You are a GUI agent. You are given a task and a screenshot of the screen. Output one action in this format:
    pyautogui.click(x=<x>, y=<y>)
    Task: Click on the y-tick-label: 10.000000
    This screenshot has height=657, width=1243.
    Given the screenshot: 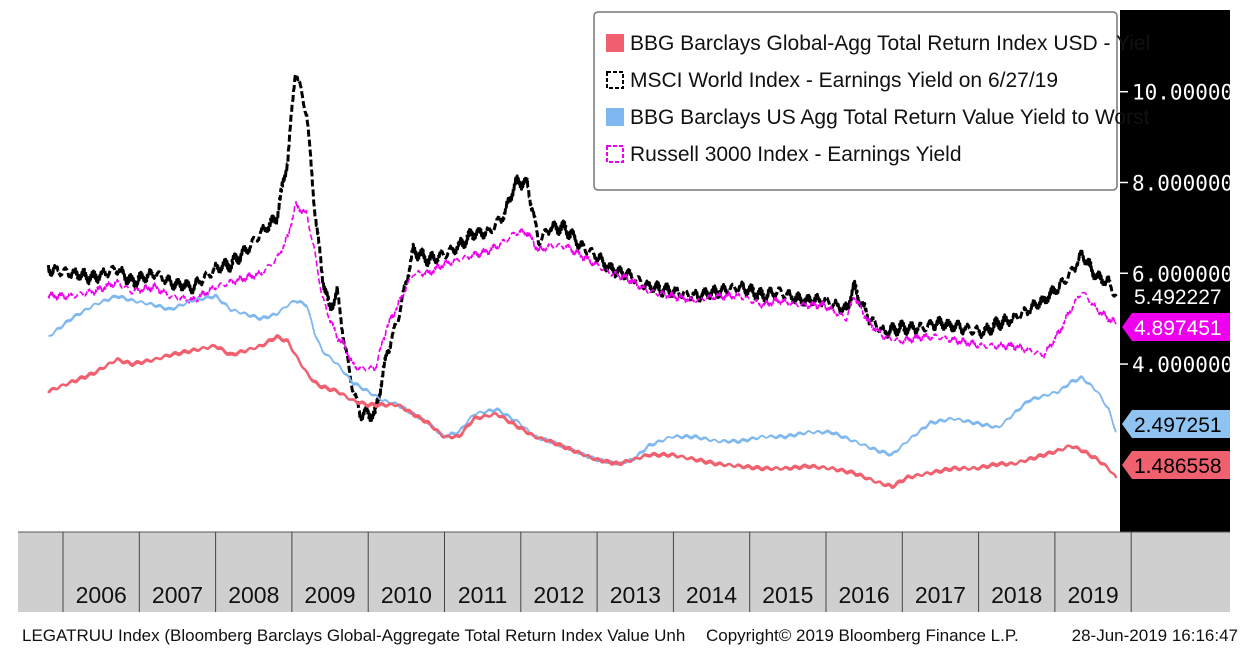 What is the action you would take?
    pyautogui.click(x=1187, y=93)
    